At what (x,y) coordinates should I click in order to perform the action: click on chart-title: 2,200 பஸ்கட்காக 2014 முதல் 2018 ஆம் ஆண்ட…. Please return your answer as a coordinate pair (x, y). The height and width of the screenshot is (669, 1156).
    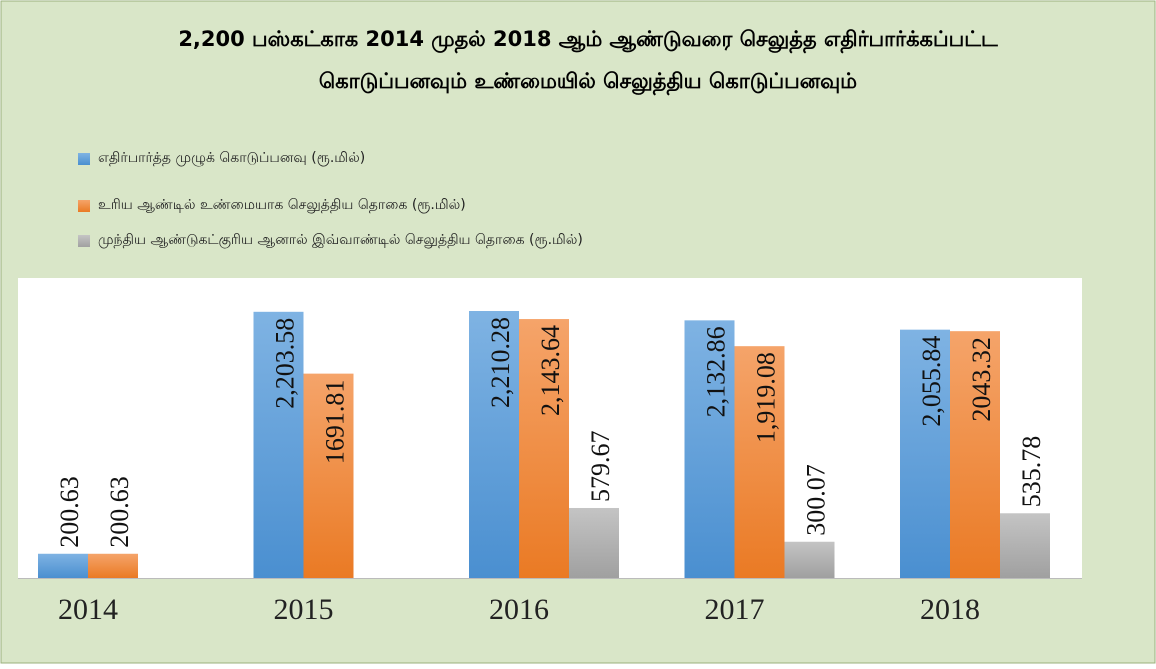
    Looking at the image, I should click on (588, 40).